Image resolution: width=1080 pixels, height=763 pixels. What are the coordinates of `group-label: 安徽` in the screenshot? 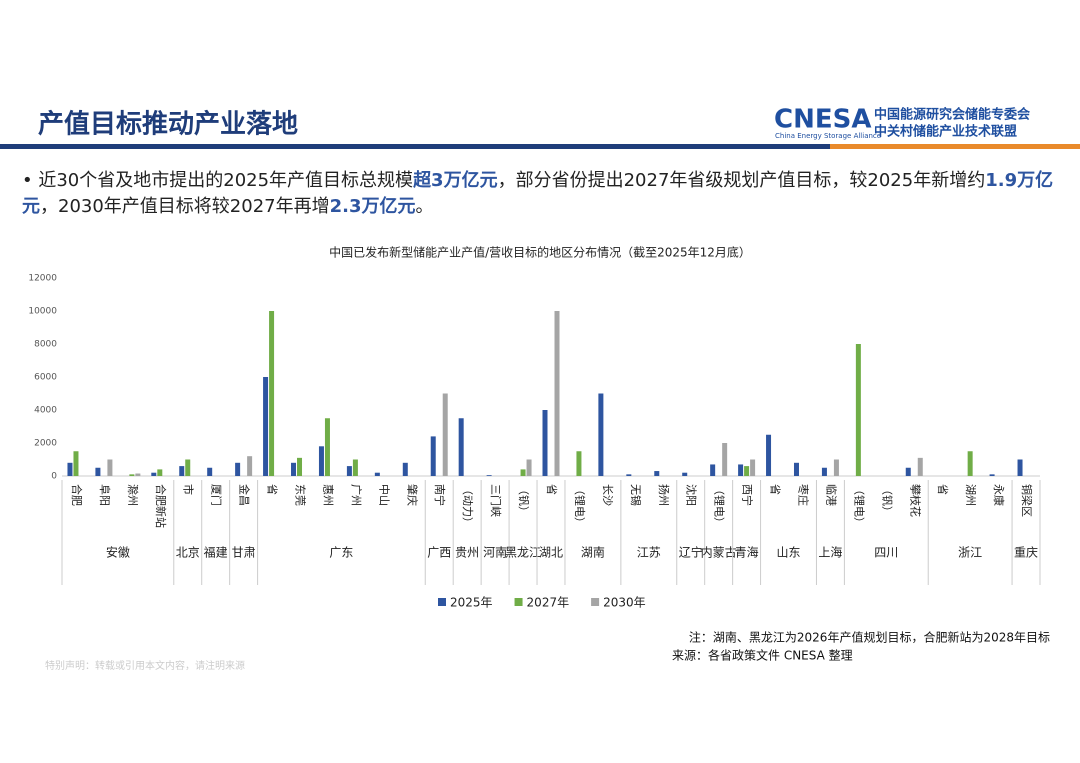 It's located at (118, 552).